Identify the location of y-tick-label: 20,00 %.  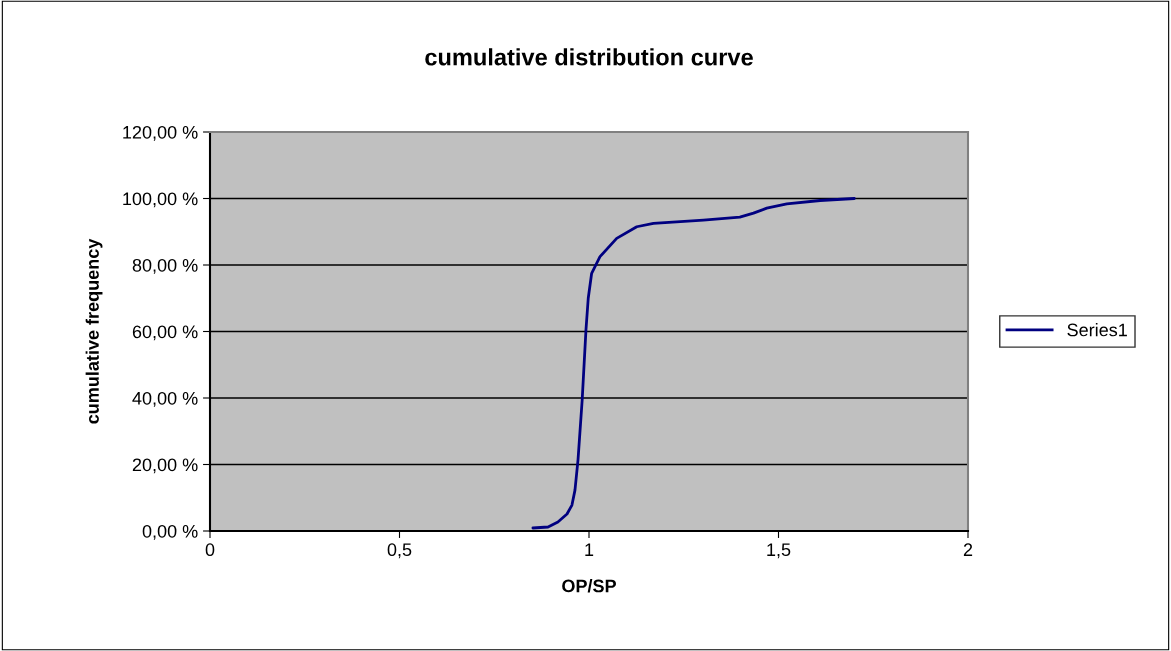
(165, 466).